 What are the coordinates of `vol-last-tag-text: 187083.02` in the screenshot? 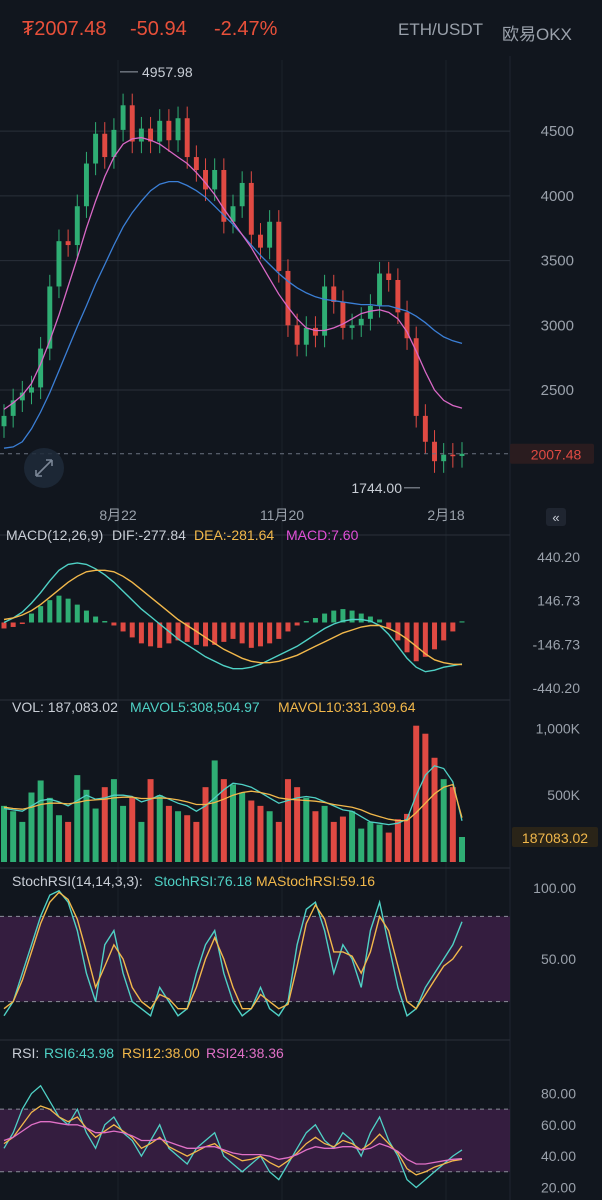 It's located at (555, 838).